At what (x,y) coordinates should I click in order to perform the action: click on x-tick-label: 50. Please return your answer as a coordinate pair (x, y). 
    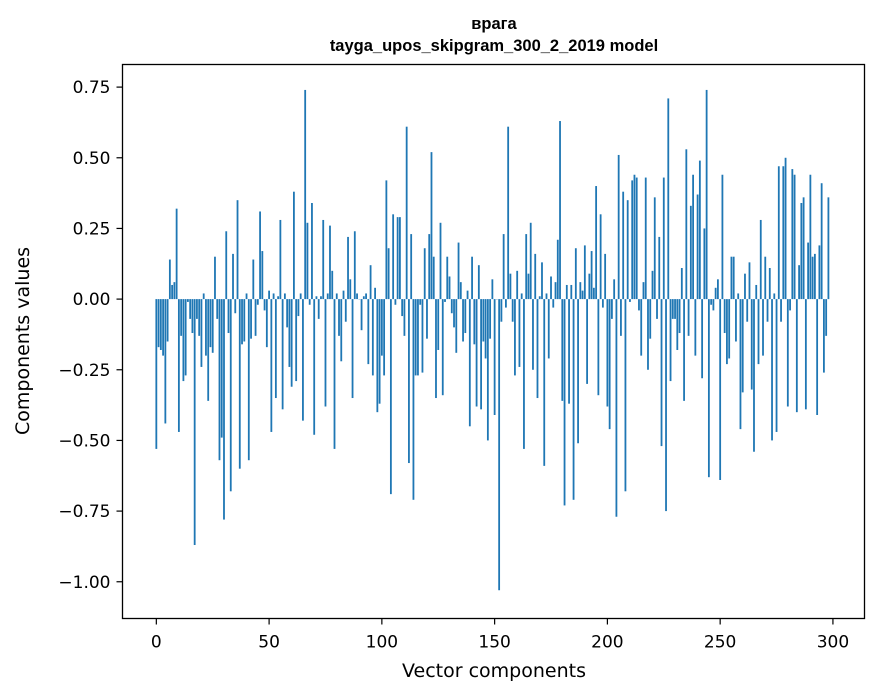
    Looking at the image, I should click on (269, 643).